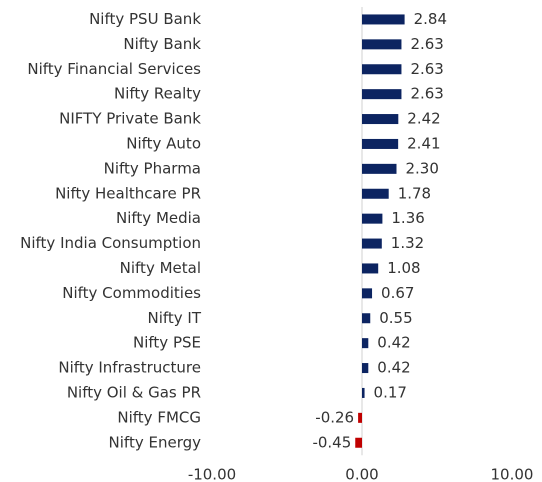  What do you see at coordinates (430, 19) in the screenshot?
I see `data-label: 2.84` at bounding box center [430, 19].